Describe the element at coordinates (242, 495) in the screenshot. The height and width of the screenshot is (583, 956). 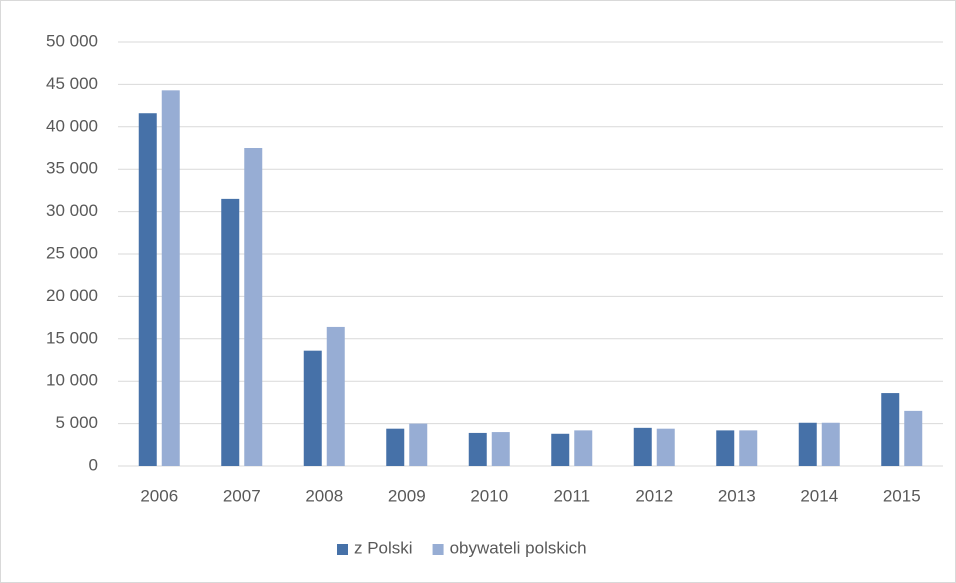
I see `x-tick-label: 2007` at that location.